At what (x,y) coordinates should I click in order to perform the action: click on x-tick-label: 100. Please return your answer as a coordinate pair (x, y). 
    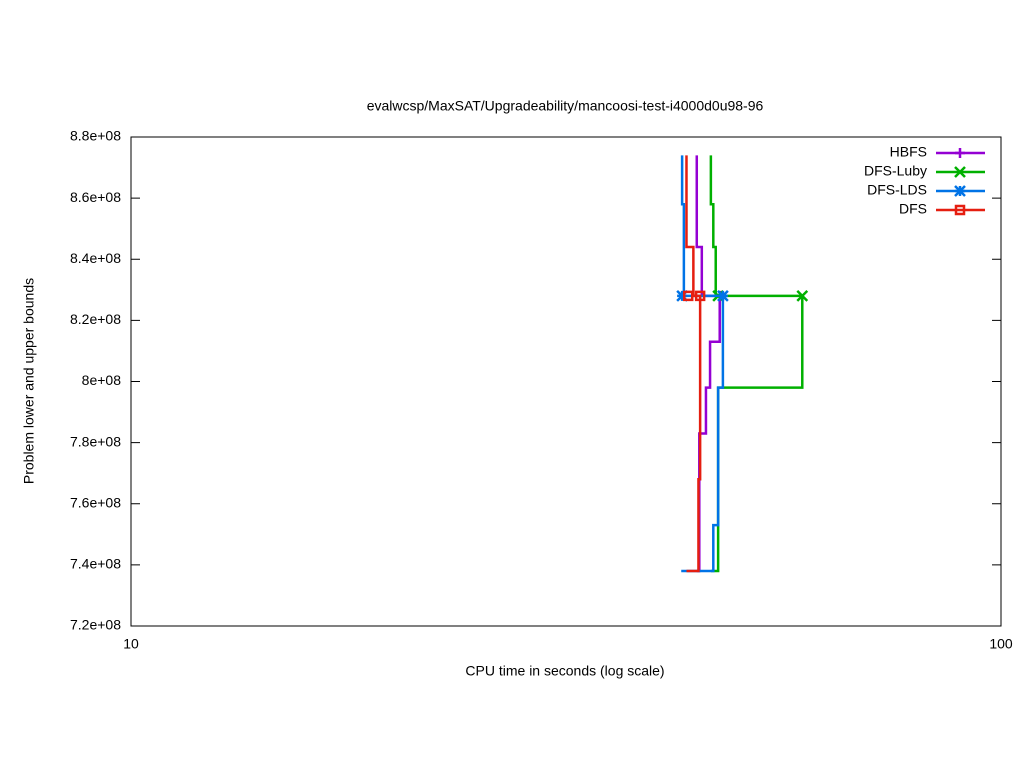
    Looking at the image, I should click on (1001, 644).